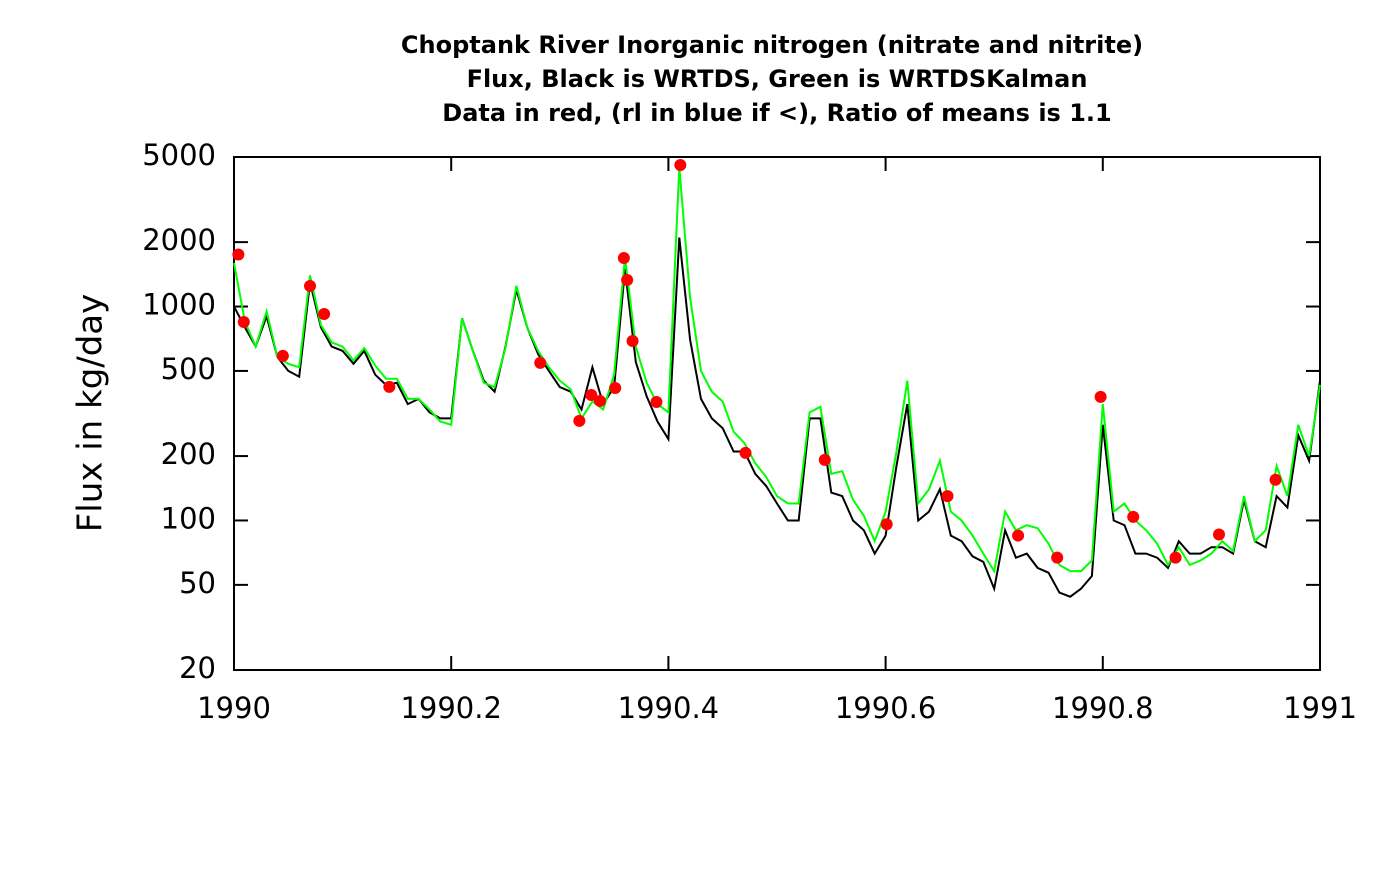 This screenshot has width=1400, height=870. Describe the element at coordinates (188, 369) in the screenshot. I see `y-tick-label: 500` at that location.